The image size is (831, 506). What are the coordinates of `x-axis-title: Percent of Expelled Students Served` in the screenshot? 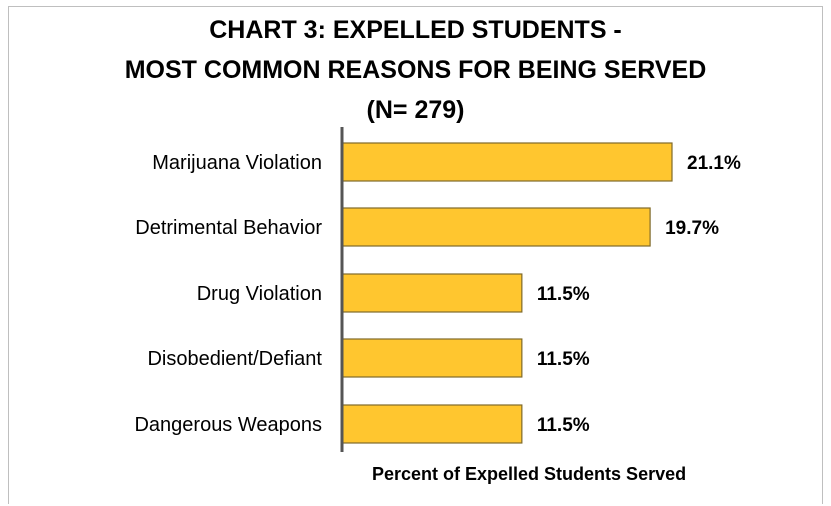 It's located at (529, 474).